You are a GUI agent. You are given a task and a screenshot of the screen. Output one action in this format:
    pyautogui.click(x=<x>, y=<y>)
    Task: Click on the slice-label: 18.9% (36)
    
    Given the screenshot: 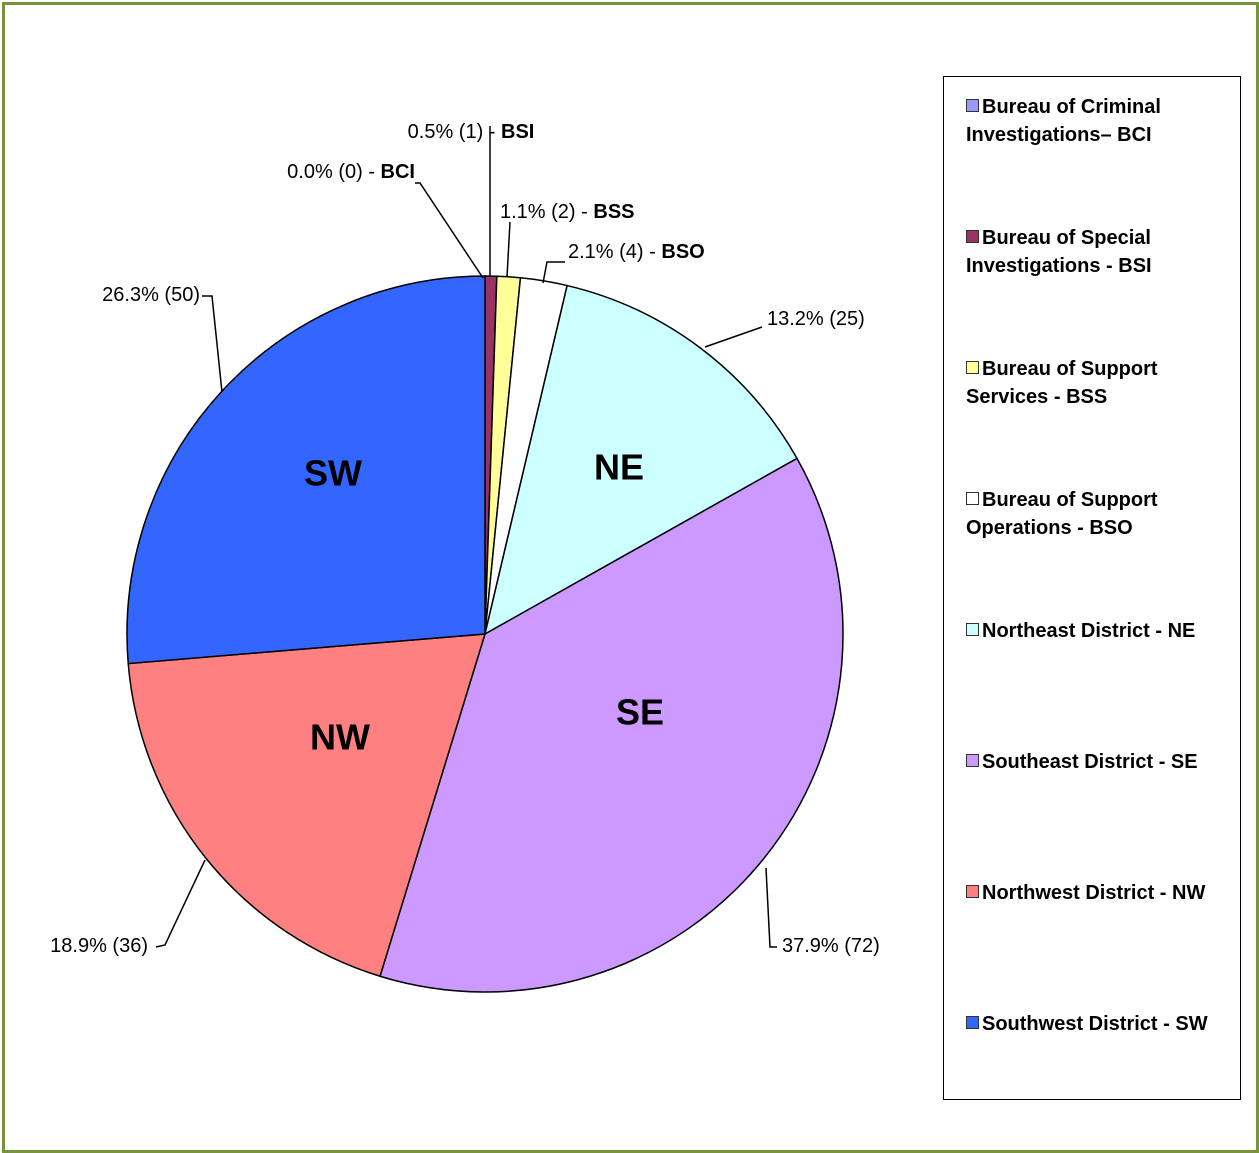 What is the action you would take?
    pyautogui.click(x=99, y=946)
    